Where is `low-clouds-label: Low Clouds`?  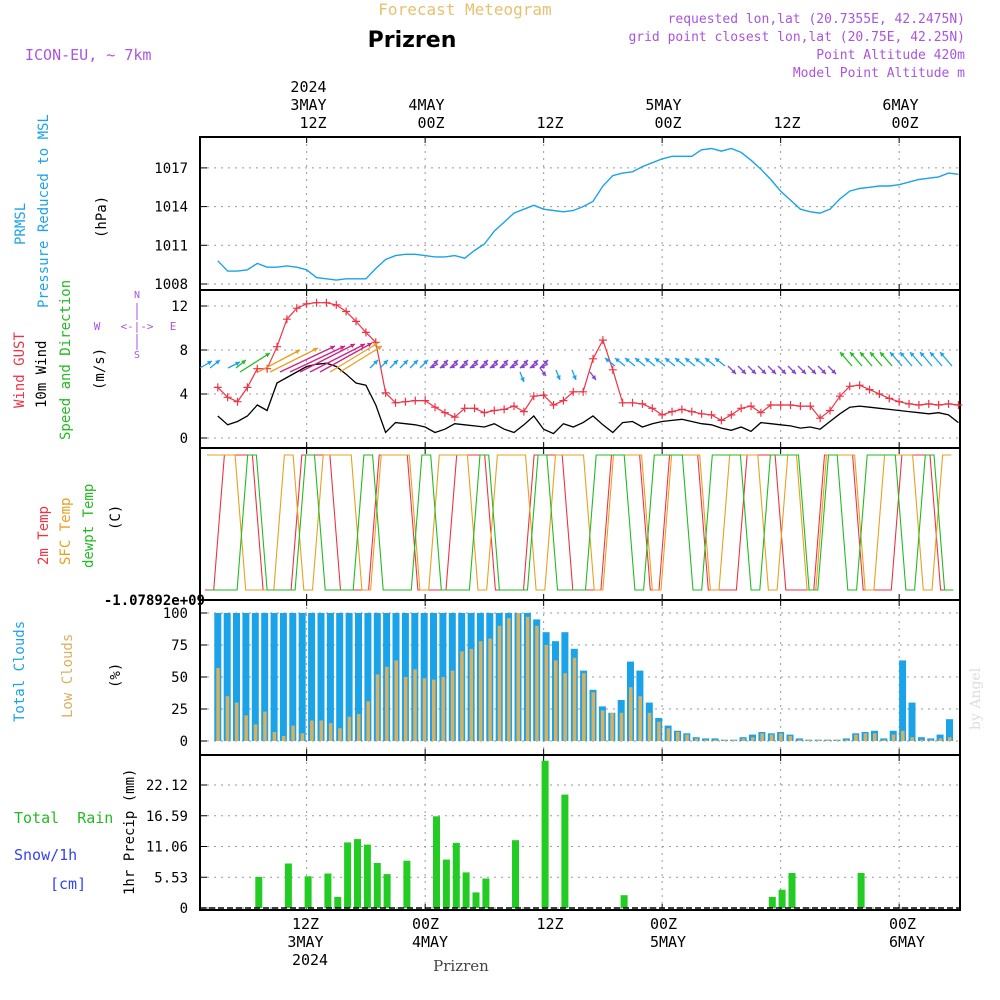
low-clouds-label: Low Clouds is located at coordinates (68, 676).